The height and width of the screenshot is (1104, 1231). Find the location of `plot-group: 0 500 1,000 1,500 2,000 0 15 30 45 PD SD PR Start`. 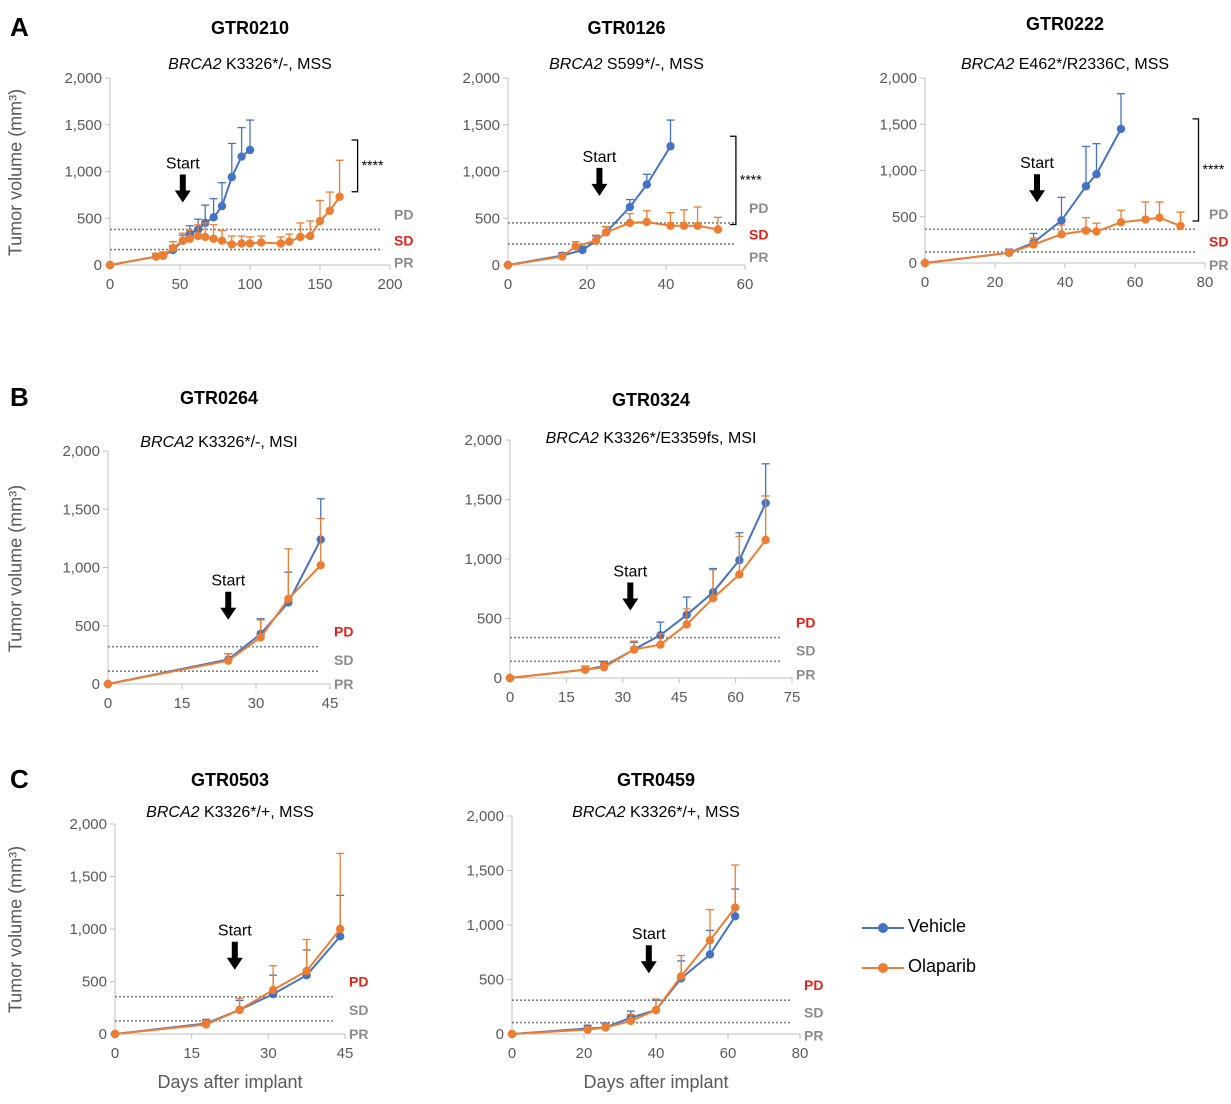

plot-group: 0 500 1,000 1,500 2,000 0 15 30 45 PD SD PR Start is located at coordinates (218, 939).